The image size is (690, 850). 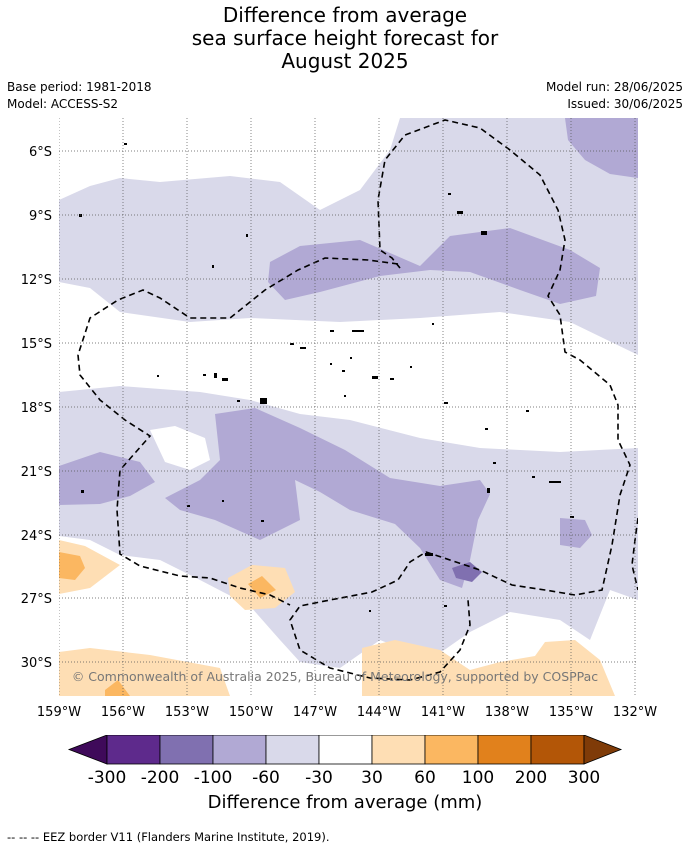 I want to click on lon-label: 153°W, so click(x=187, y=712).